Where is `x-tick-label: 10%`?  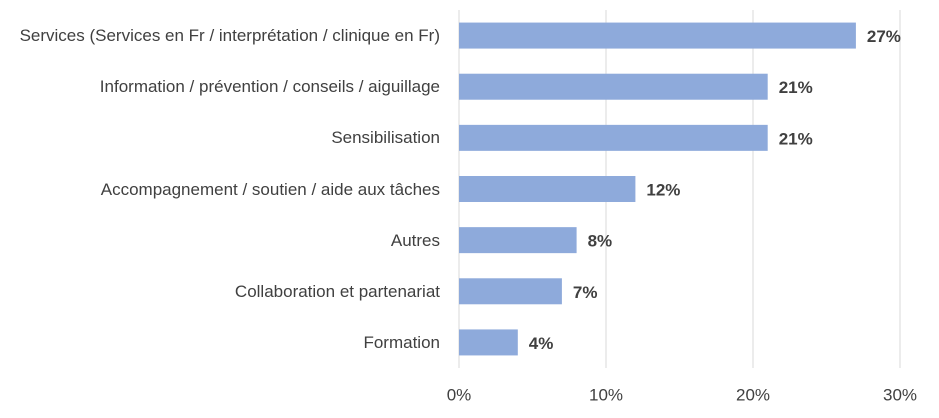
x-tick-label: 10% is located at coordinates (606, 394).